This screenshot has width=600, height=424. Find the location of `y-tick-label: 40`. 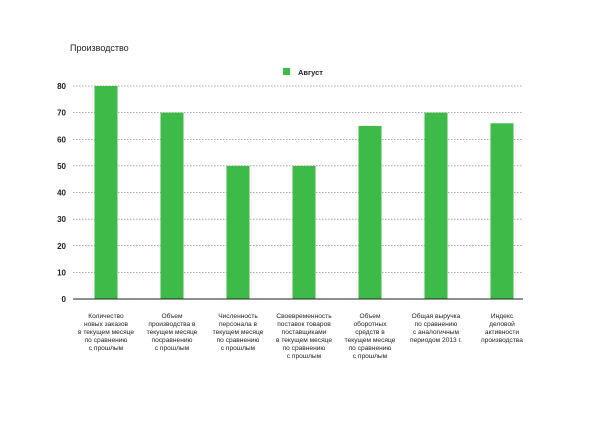

y-tick-label: 40 is located at coordinates (61, 193).